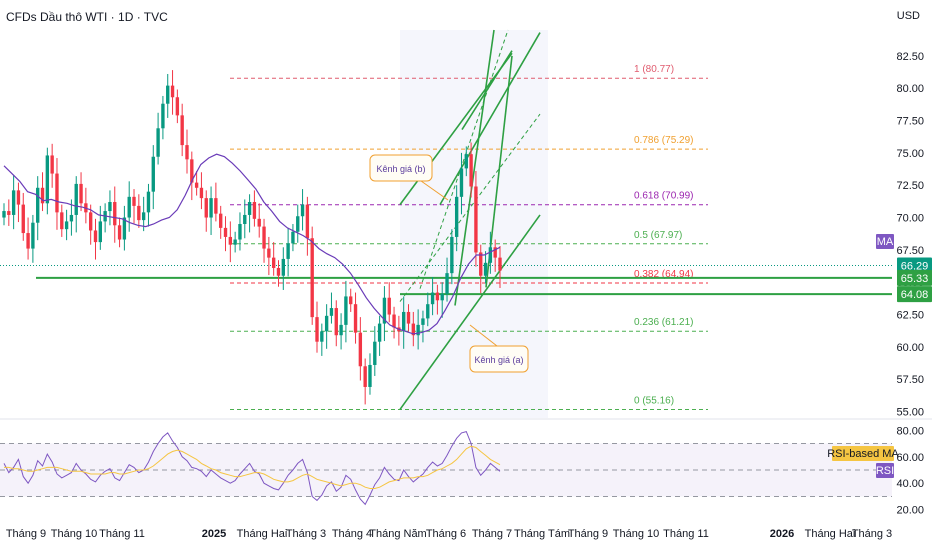  I want to click on support-price-tag-bg, so click(914, 277).